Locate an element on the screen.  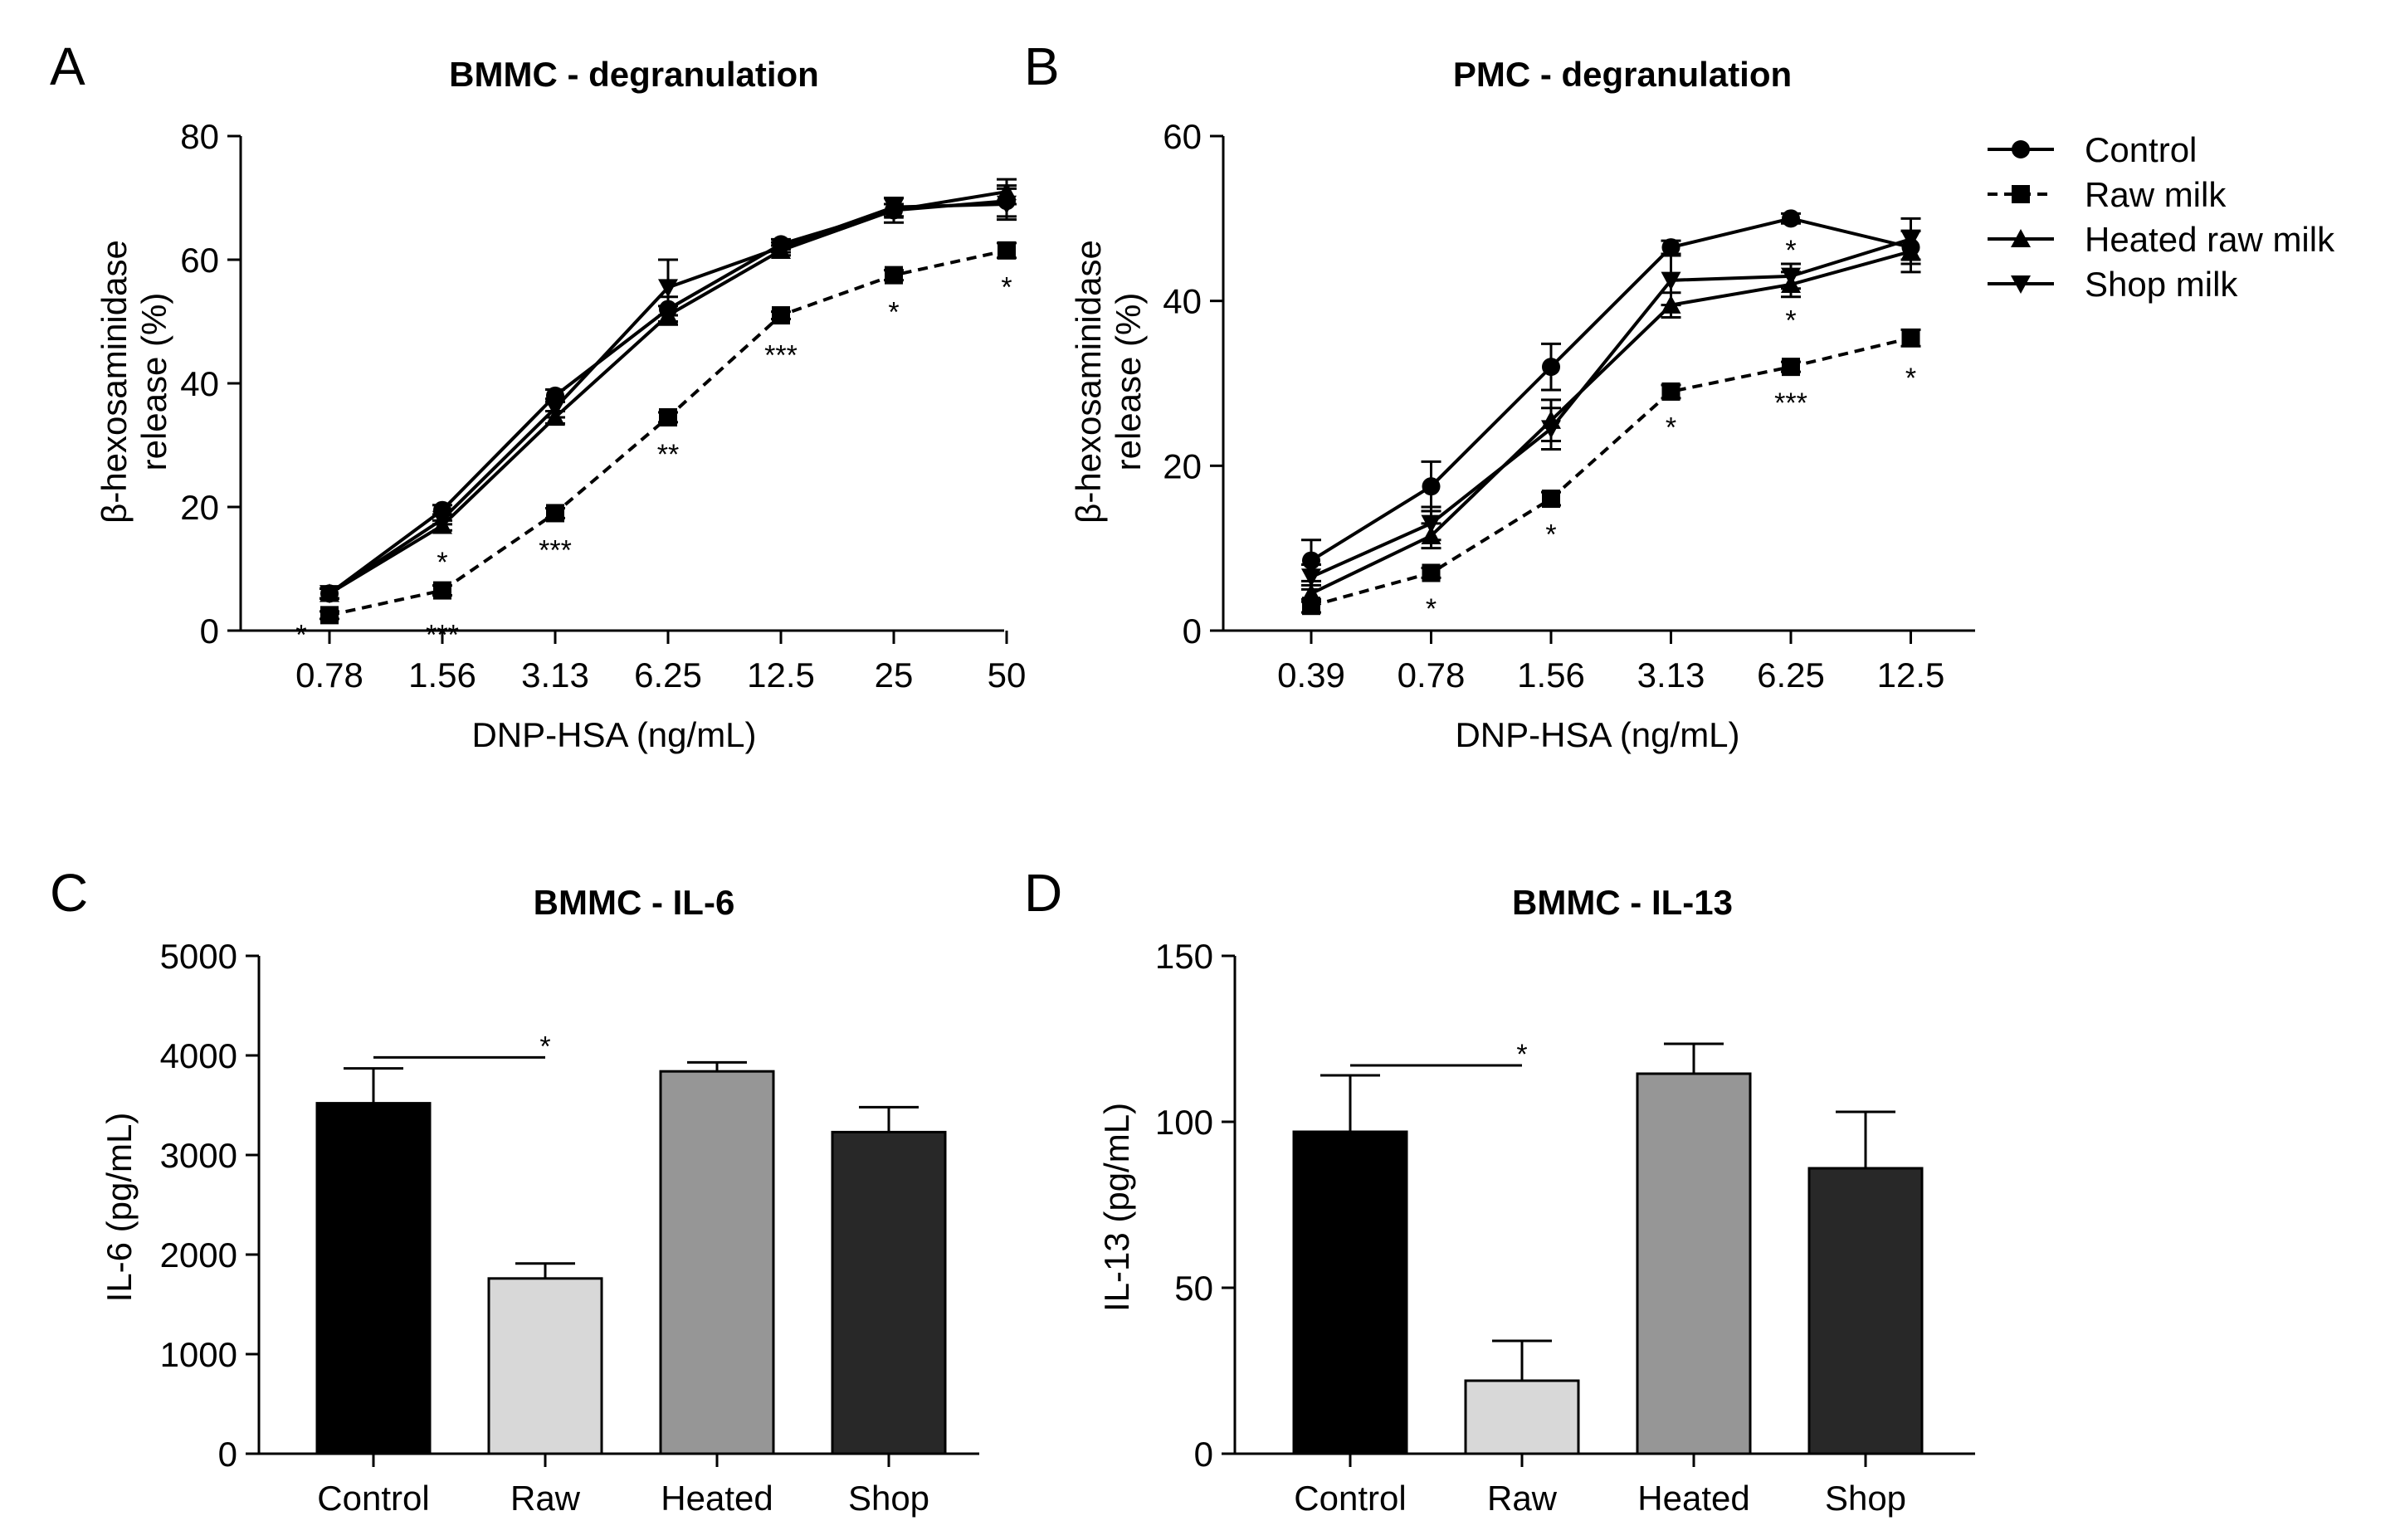
chart-d-x-tick-label: Control is located at coordinates (1350, 1498).